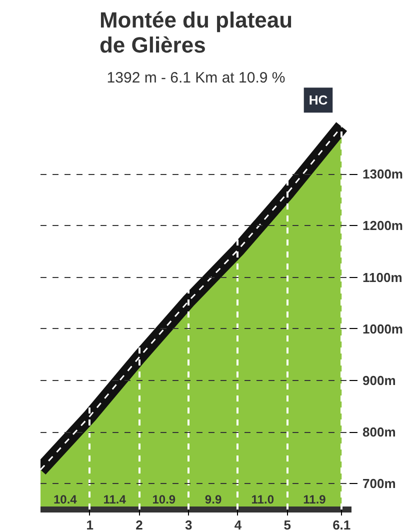 The image size is (405, 532). Describe the element at coordinates (196, 33) in the screenshot. I see `chart-title: Montée du plateau de Glières` at that location.